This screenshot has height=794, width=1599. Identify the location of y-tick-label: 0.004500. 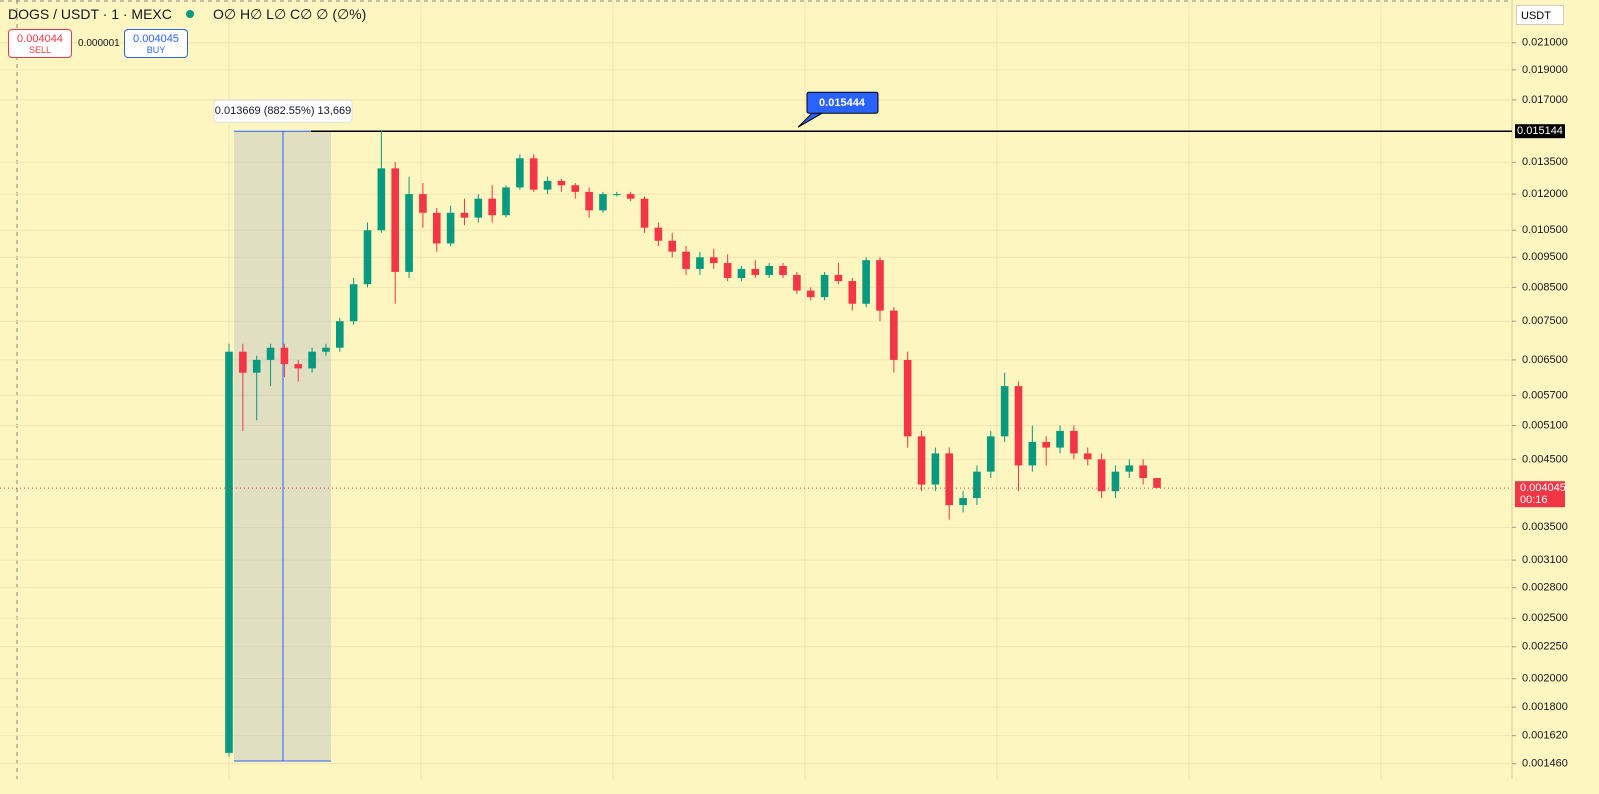
(1545, 459).